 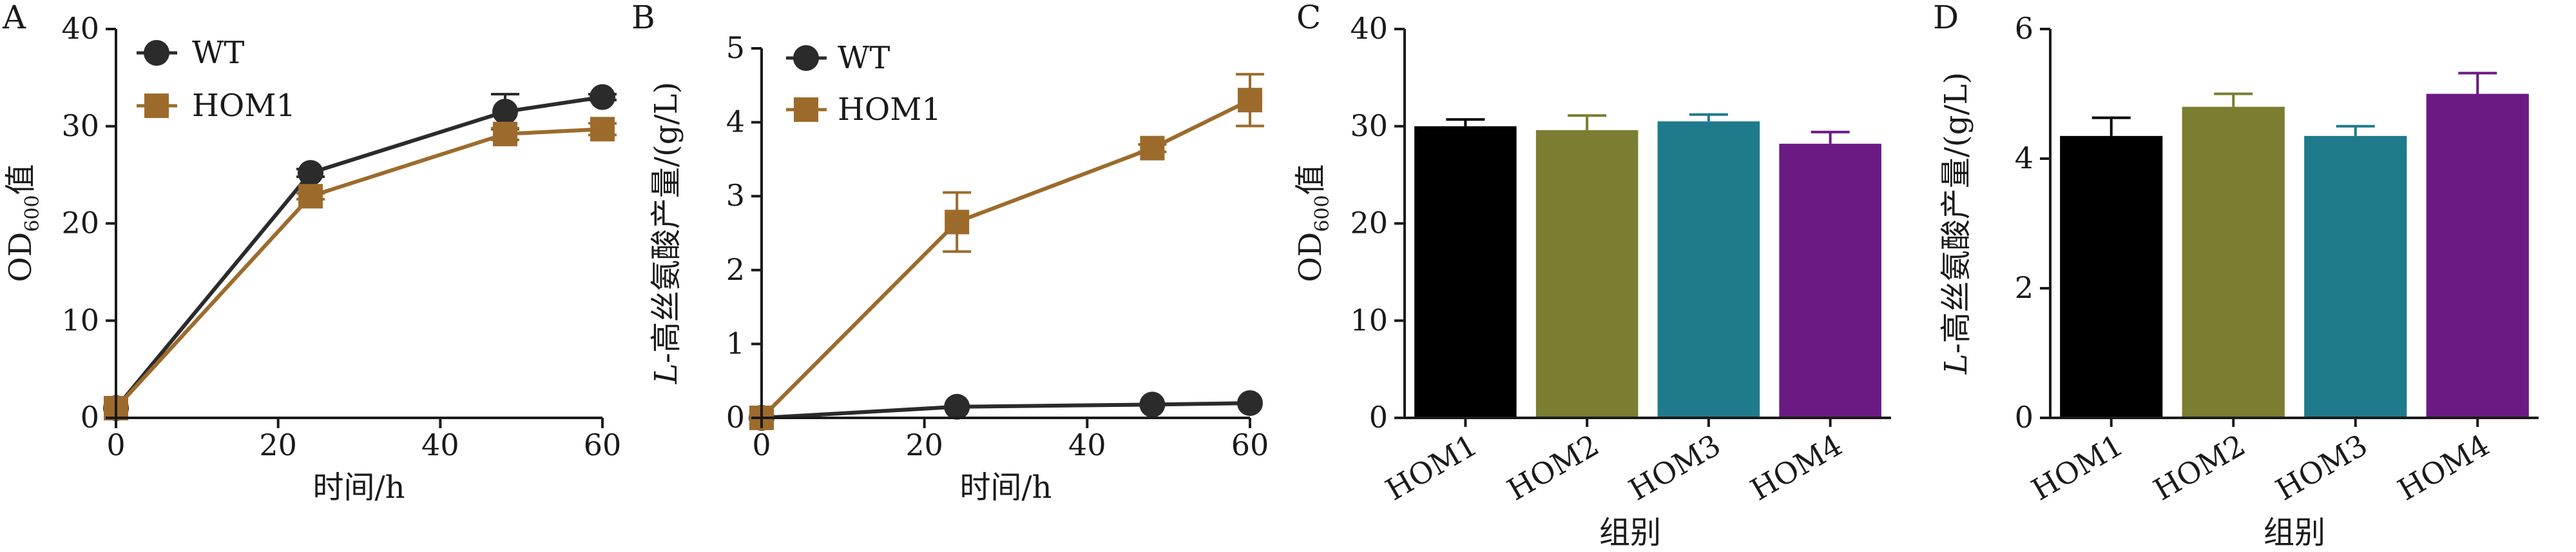 I want to click on panel-a-y-title: OD600值, so click(x=24, y=223).